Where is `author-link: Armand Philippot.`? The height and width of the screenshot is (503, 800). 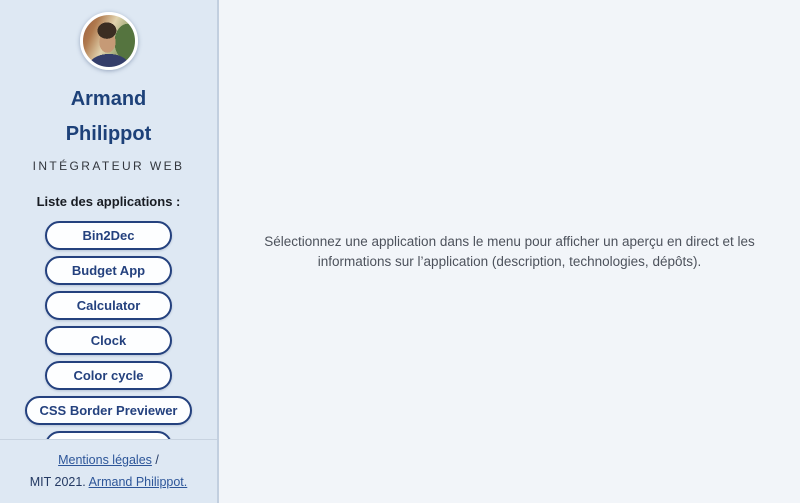 author-link: Armand Philippot. is located at coordinates (138, 482).